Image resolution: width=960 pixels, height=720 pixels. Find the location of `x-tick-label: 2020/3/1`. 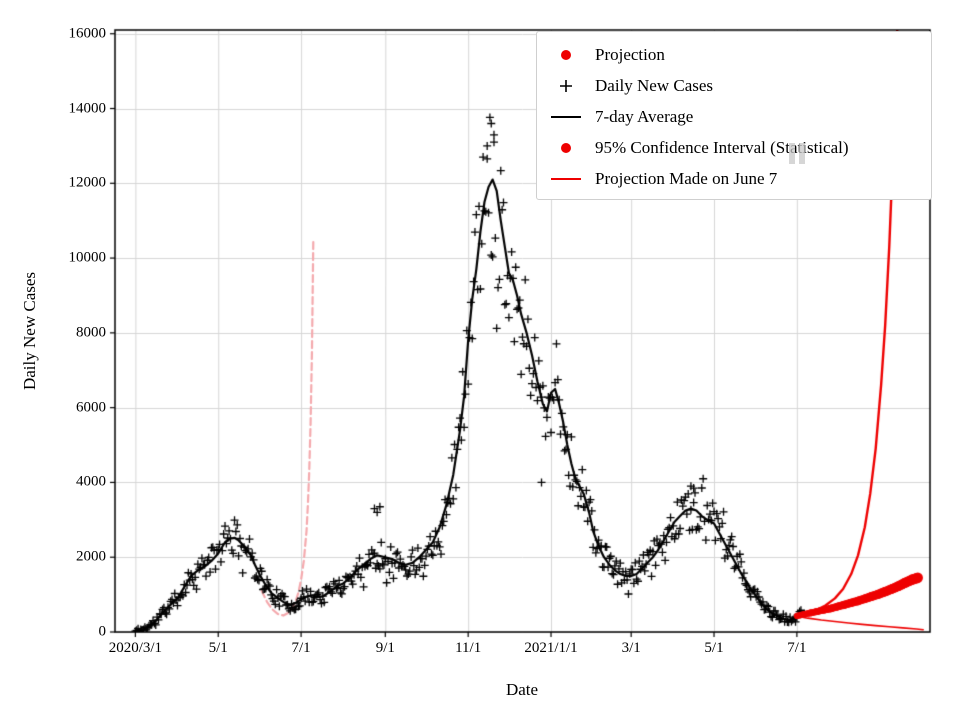

x-tick-label: 2020/3/1 is located at coordinates (135, 648).